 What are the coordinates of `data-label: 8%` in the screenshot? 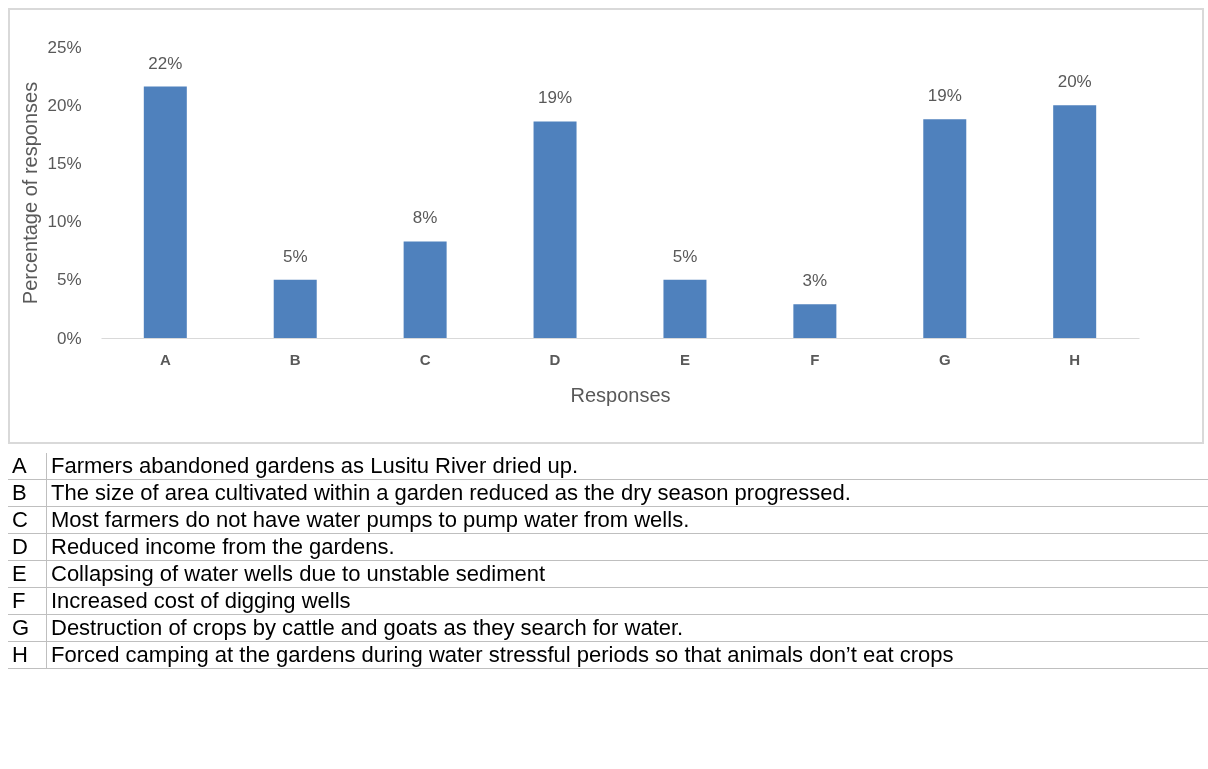 It's located at (425, 218).